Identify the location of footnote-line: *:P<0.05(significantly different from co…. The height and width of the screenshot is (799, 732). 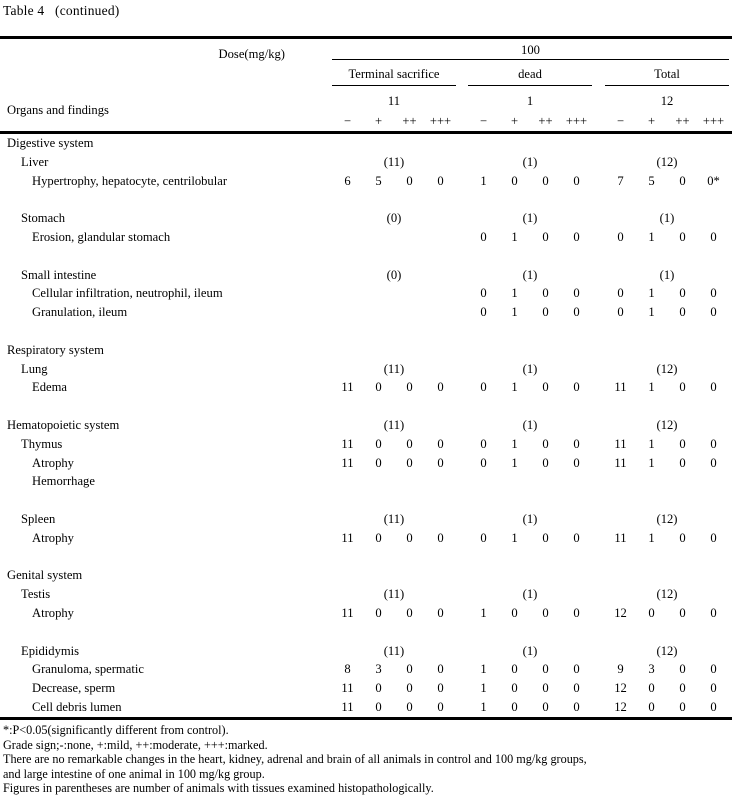
(116, 730).